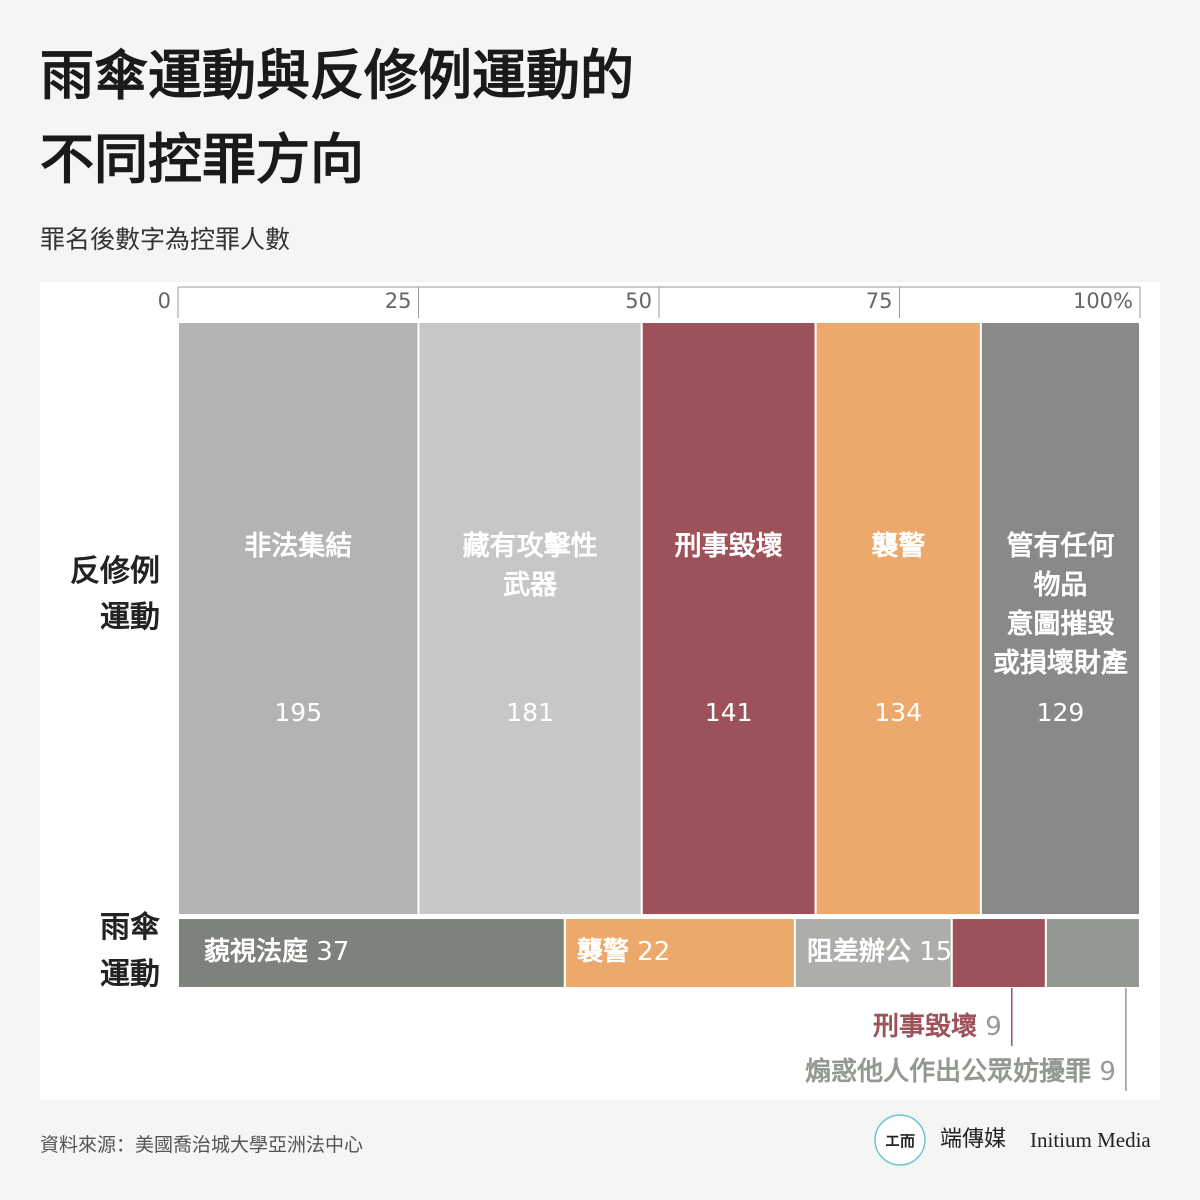 The width and height of the screenshot is (1200, 1200). Describe the element at coordinates (1102, 301) in the screenshot. I see `x-tick-label: 100%` at that location.